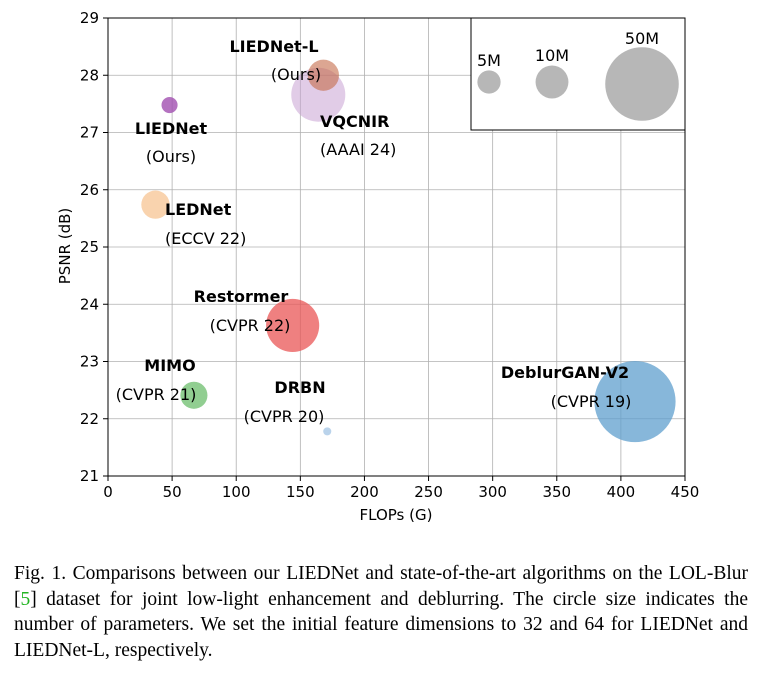 The width and height of the screenshot is (760, 682). I want to click on x-tick-label: 400, so click(621, 492).